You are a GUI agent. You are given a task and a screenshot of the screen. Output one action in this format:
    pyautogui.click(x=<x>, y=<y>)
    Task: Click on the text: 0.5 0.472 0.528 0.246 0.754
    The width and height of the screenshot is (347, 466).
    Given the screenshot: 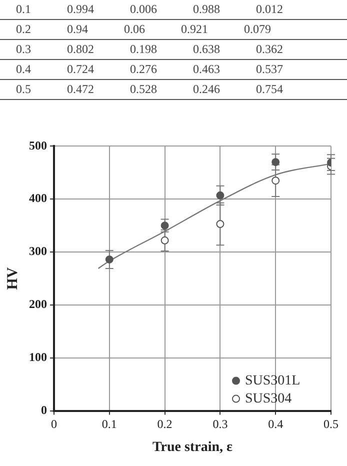 What is the action you would take?
    pyautogui.click(x=173, y=90)
    